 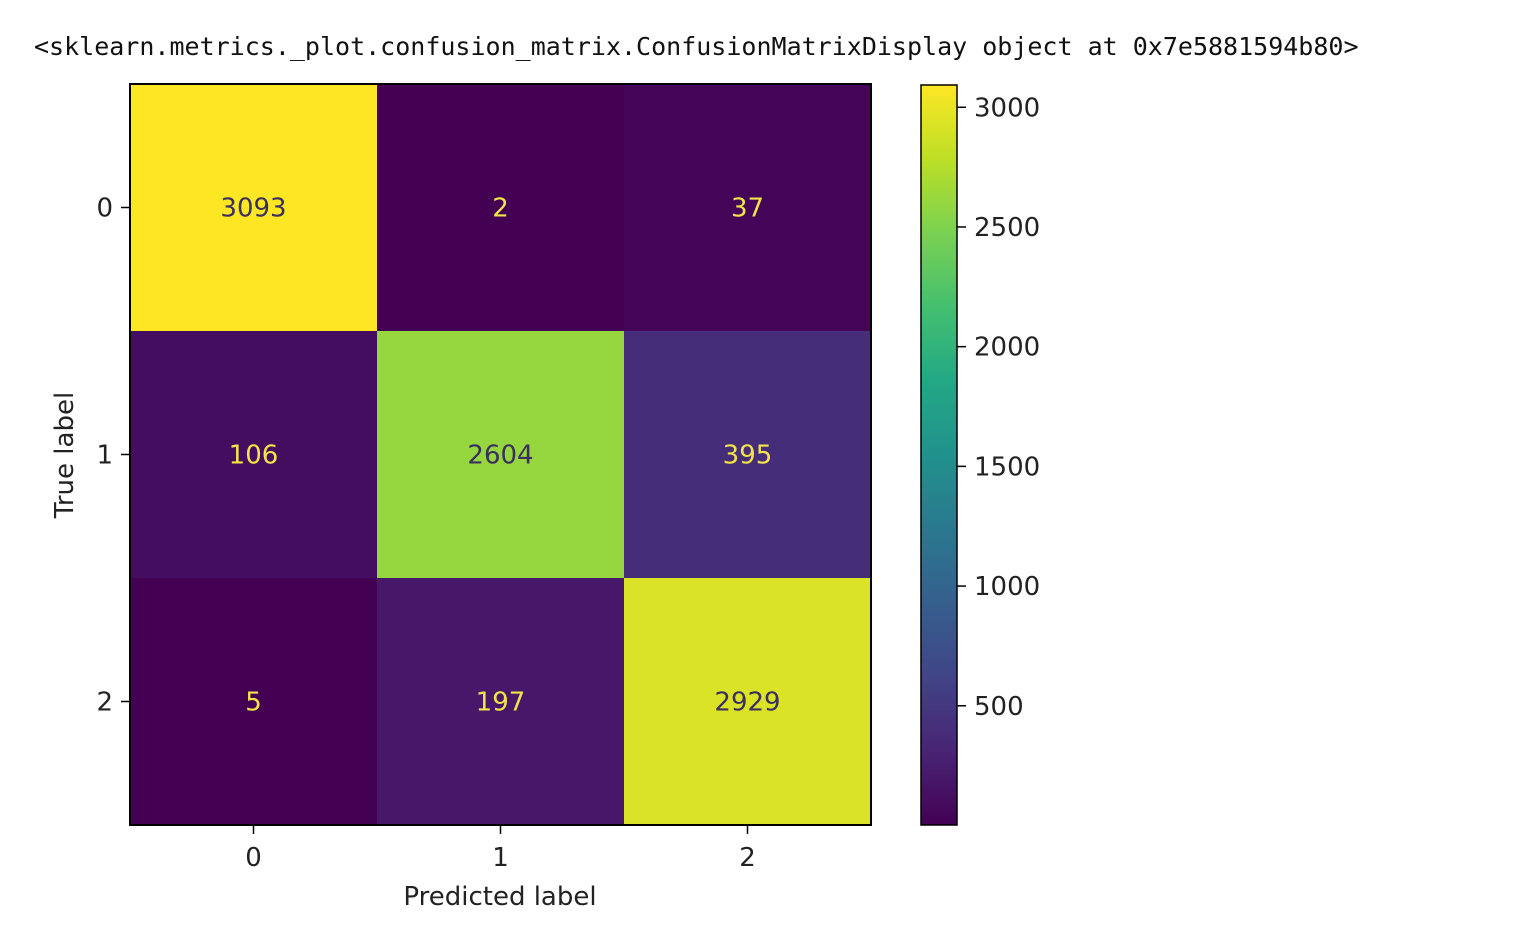 I want to click on colorbar-tick-label: 3000, so click(x=1007, y=108).